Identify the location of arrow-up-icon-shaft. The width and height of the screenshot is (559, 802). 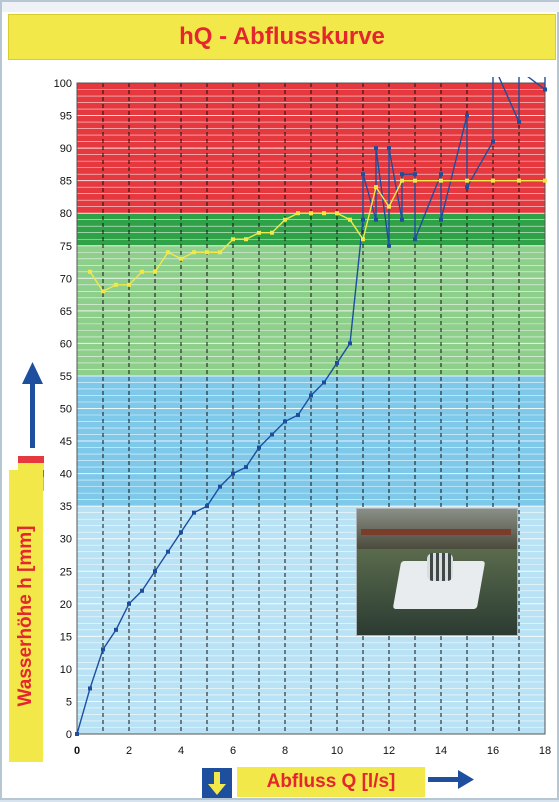
(32, 415).